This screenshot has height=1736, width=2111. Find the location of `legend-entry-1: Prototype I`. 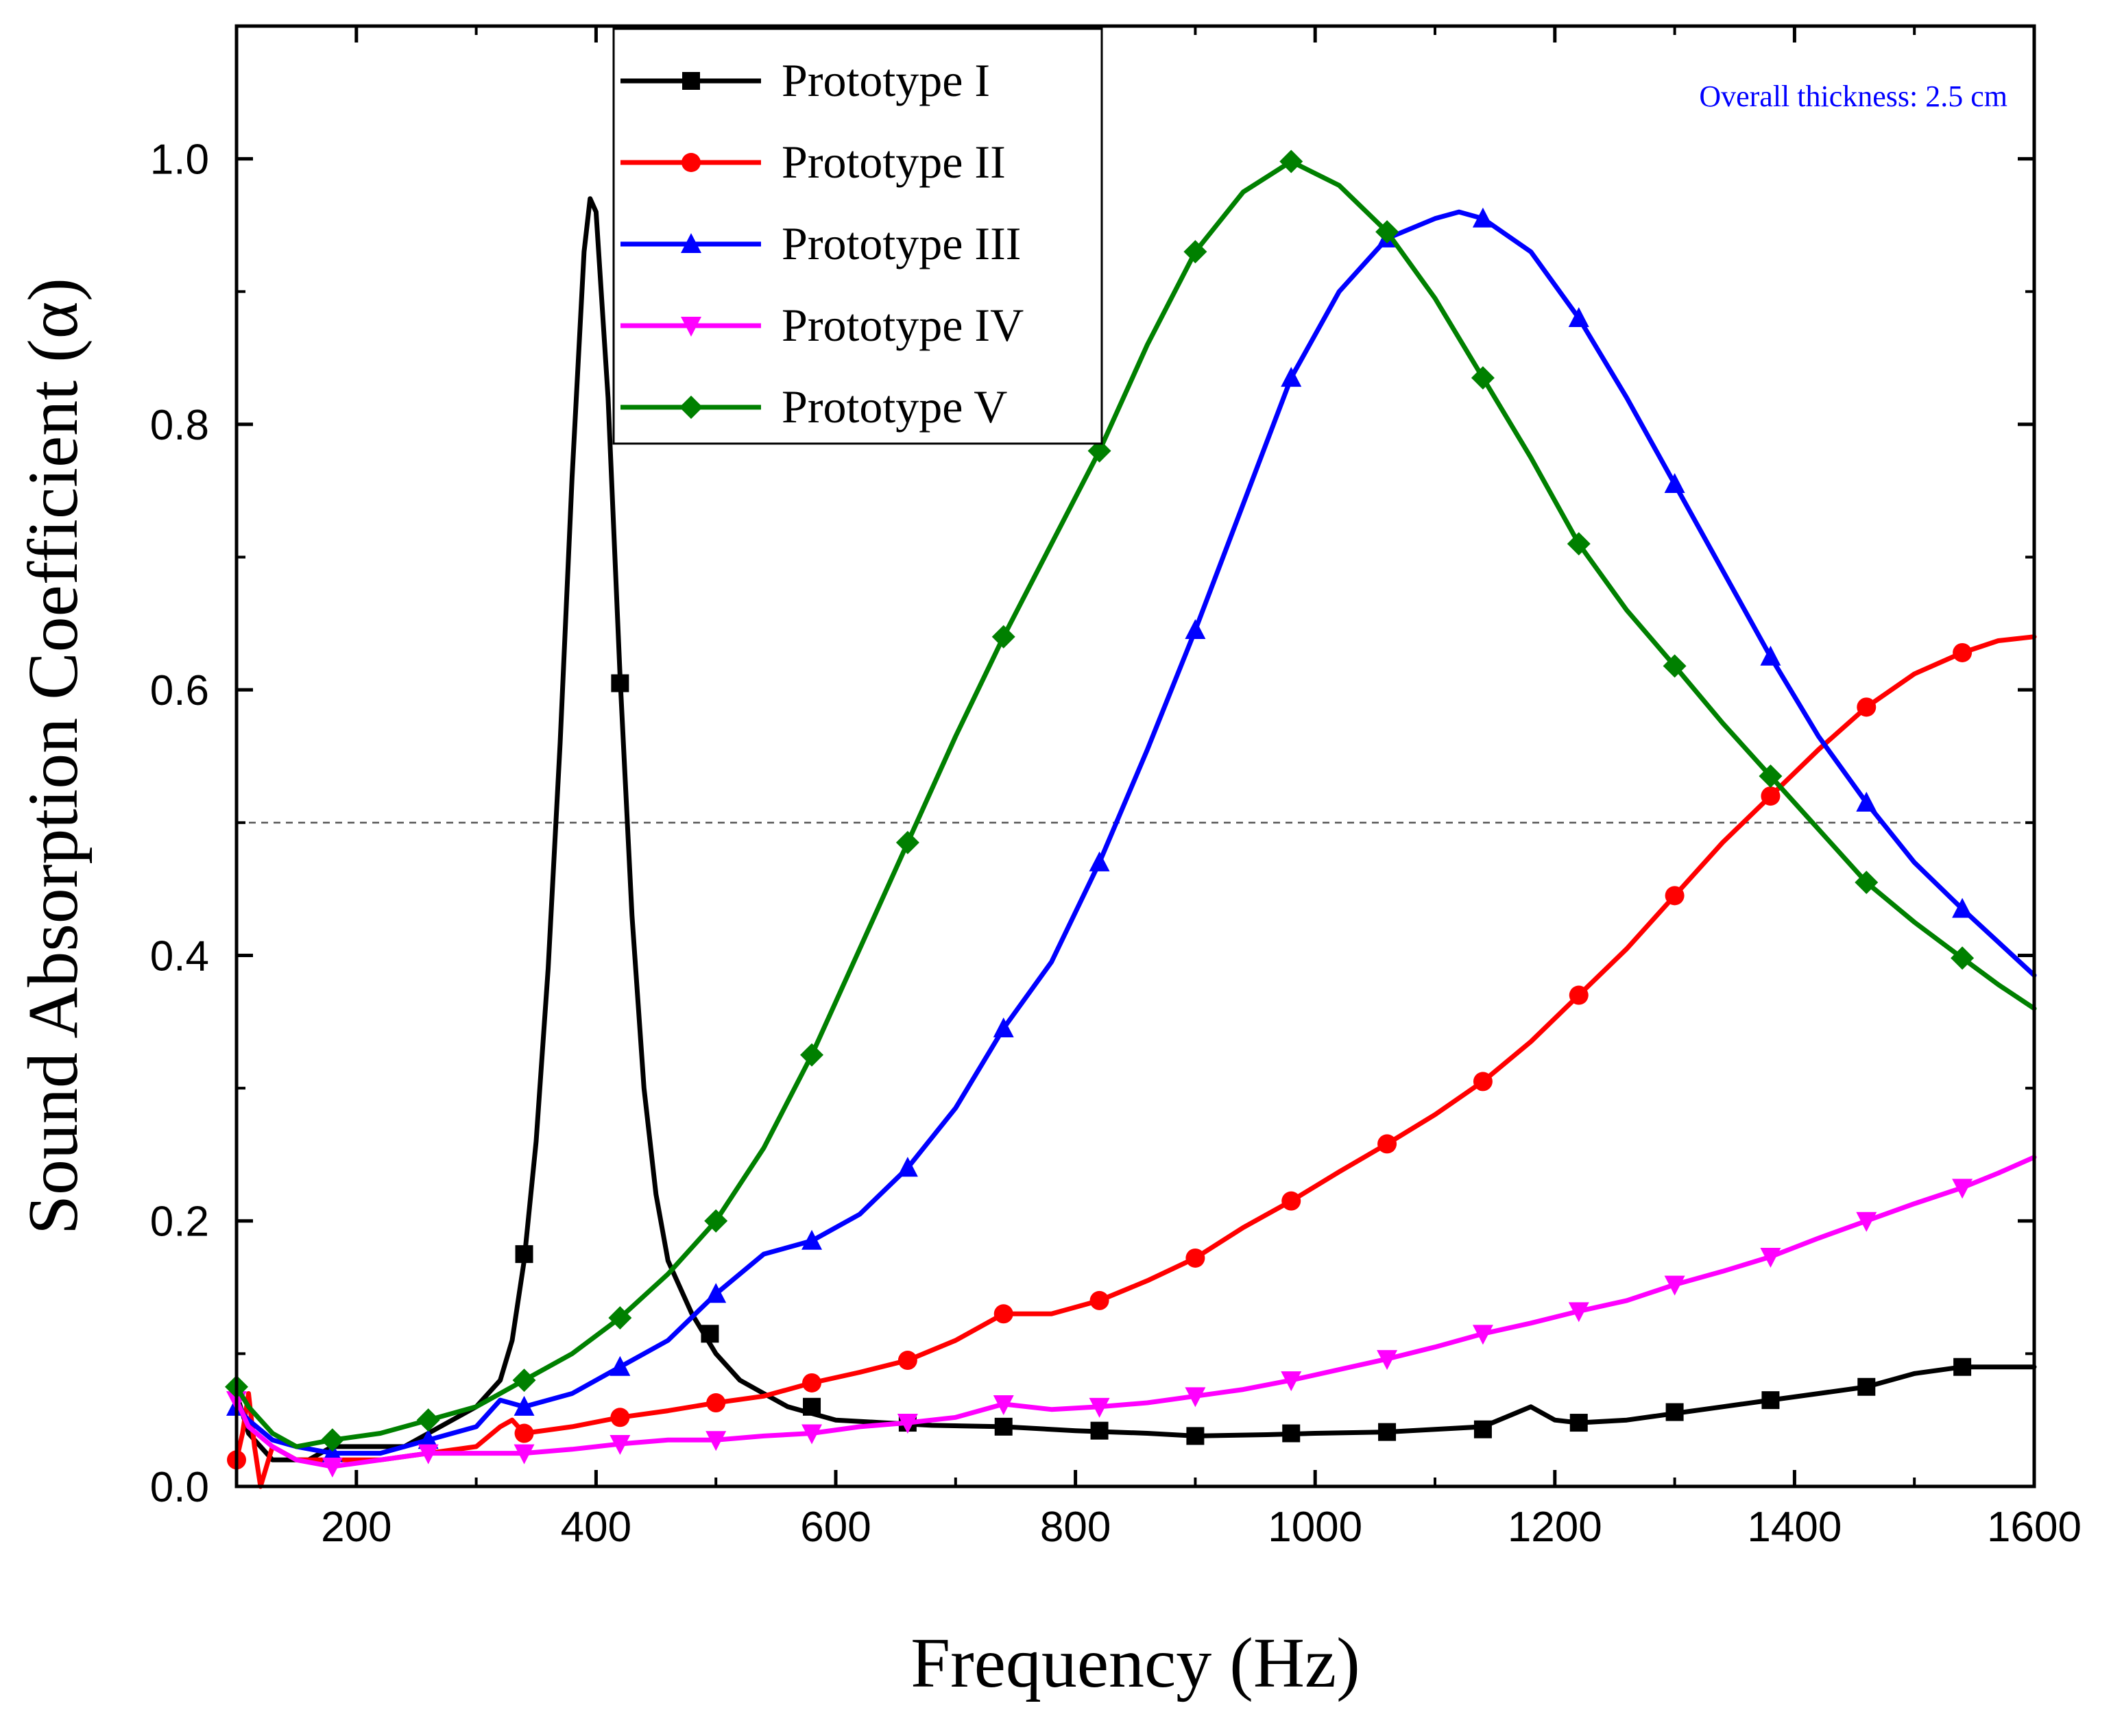

legend-entry-1: Prototype I is located at coordinates (805, 80).